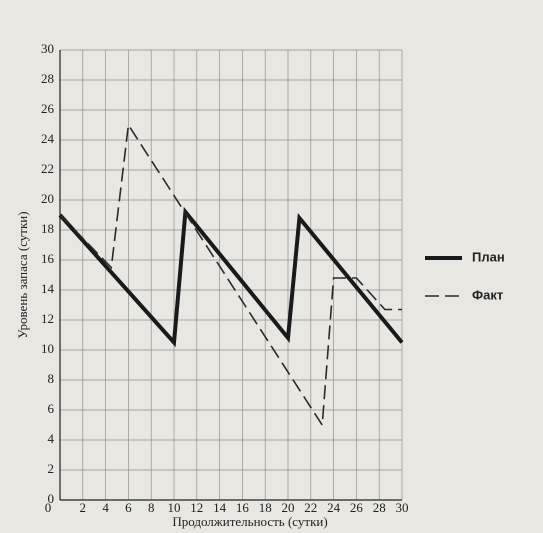 The height and width of the screenshot is (533, 543). What do you see at coordinates (128, 507) in the screenshot?
I see `x-tick-label: 6` at bounding box center [128, 507].